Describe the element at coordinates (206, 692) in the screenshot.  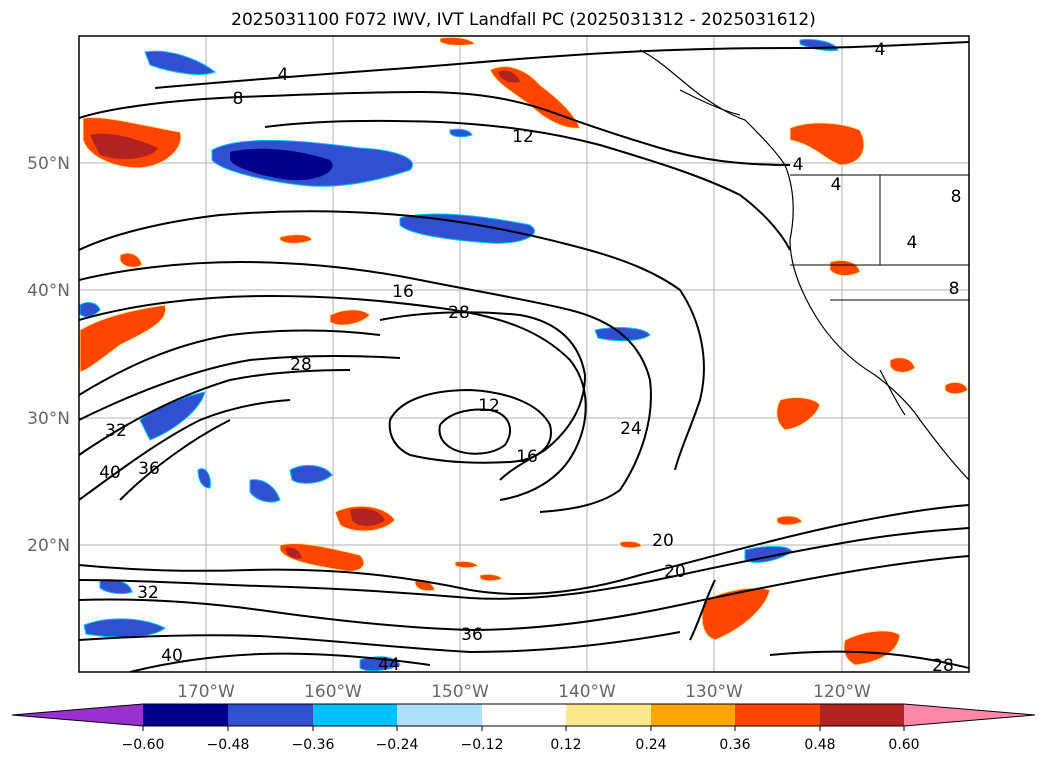
I see `lon-tick-label: 170°W` at that location.